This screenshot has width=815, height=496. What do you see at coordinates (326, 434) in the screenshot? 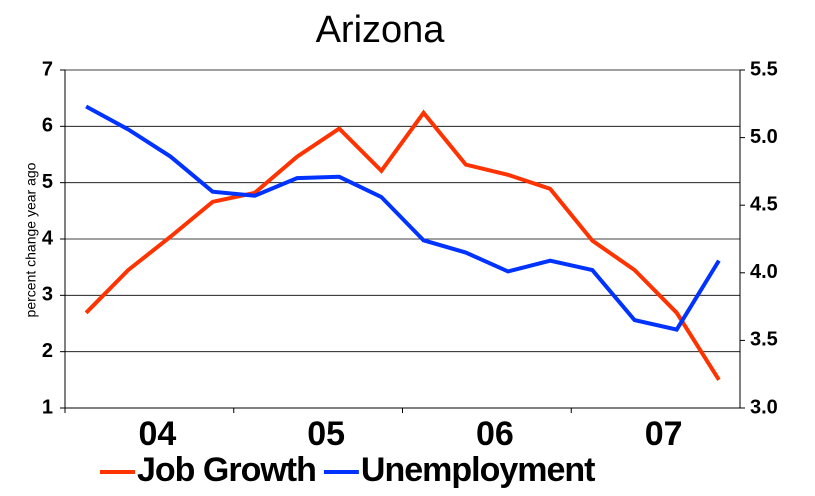
I see `x-tick-label: 05` at bounding box center [326, 434].